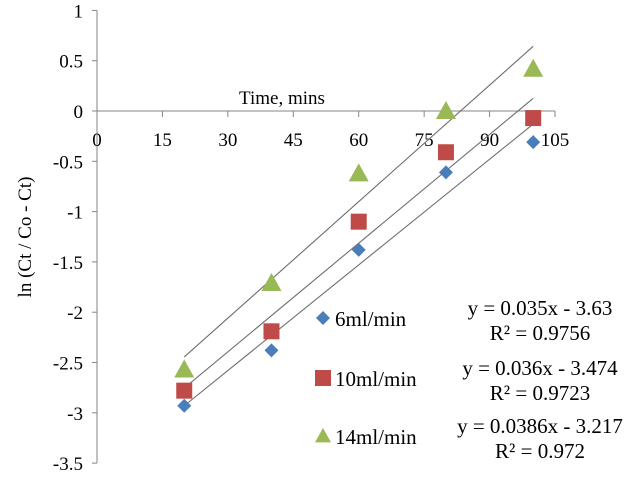  What do you see at coordinates (371, 319) in the screenshot?
I see `legend-label: 6ml/min` at bounding box center [371, 319].